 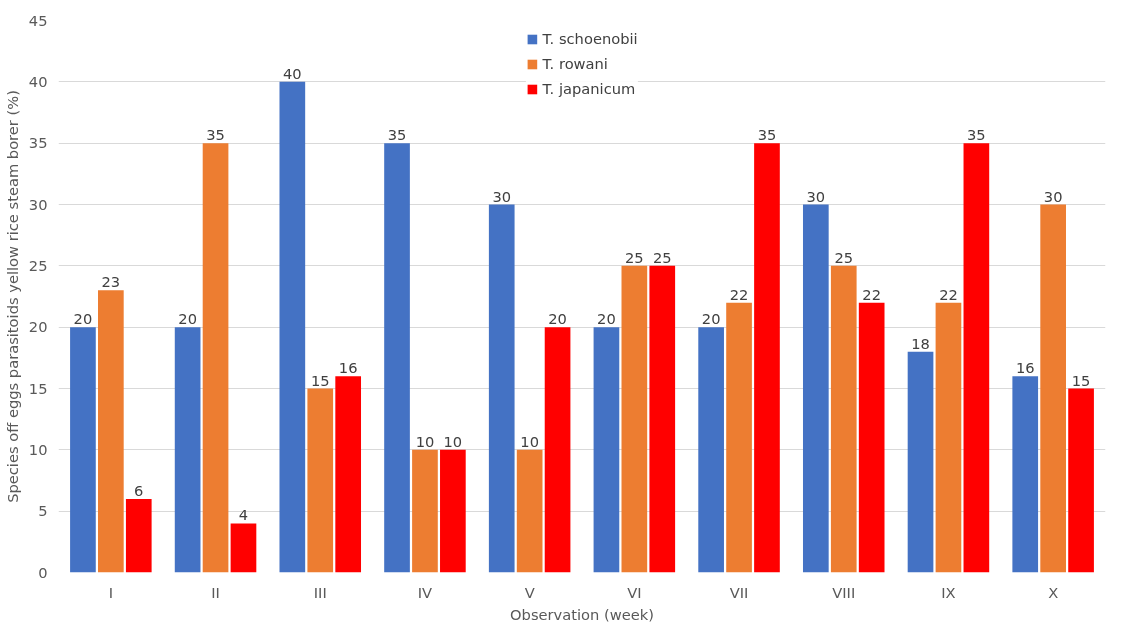 I want to click on y-tick-label: 5, so click(x=43, y=511).